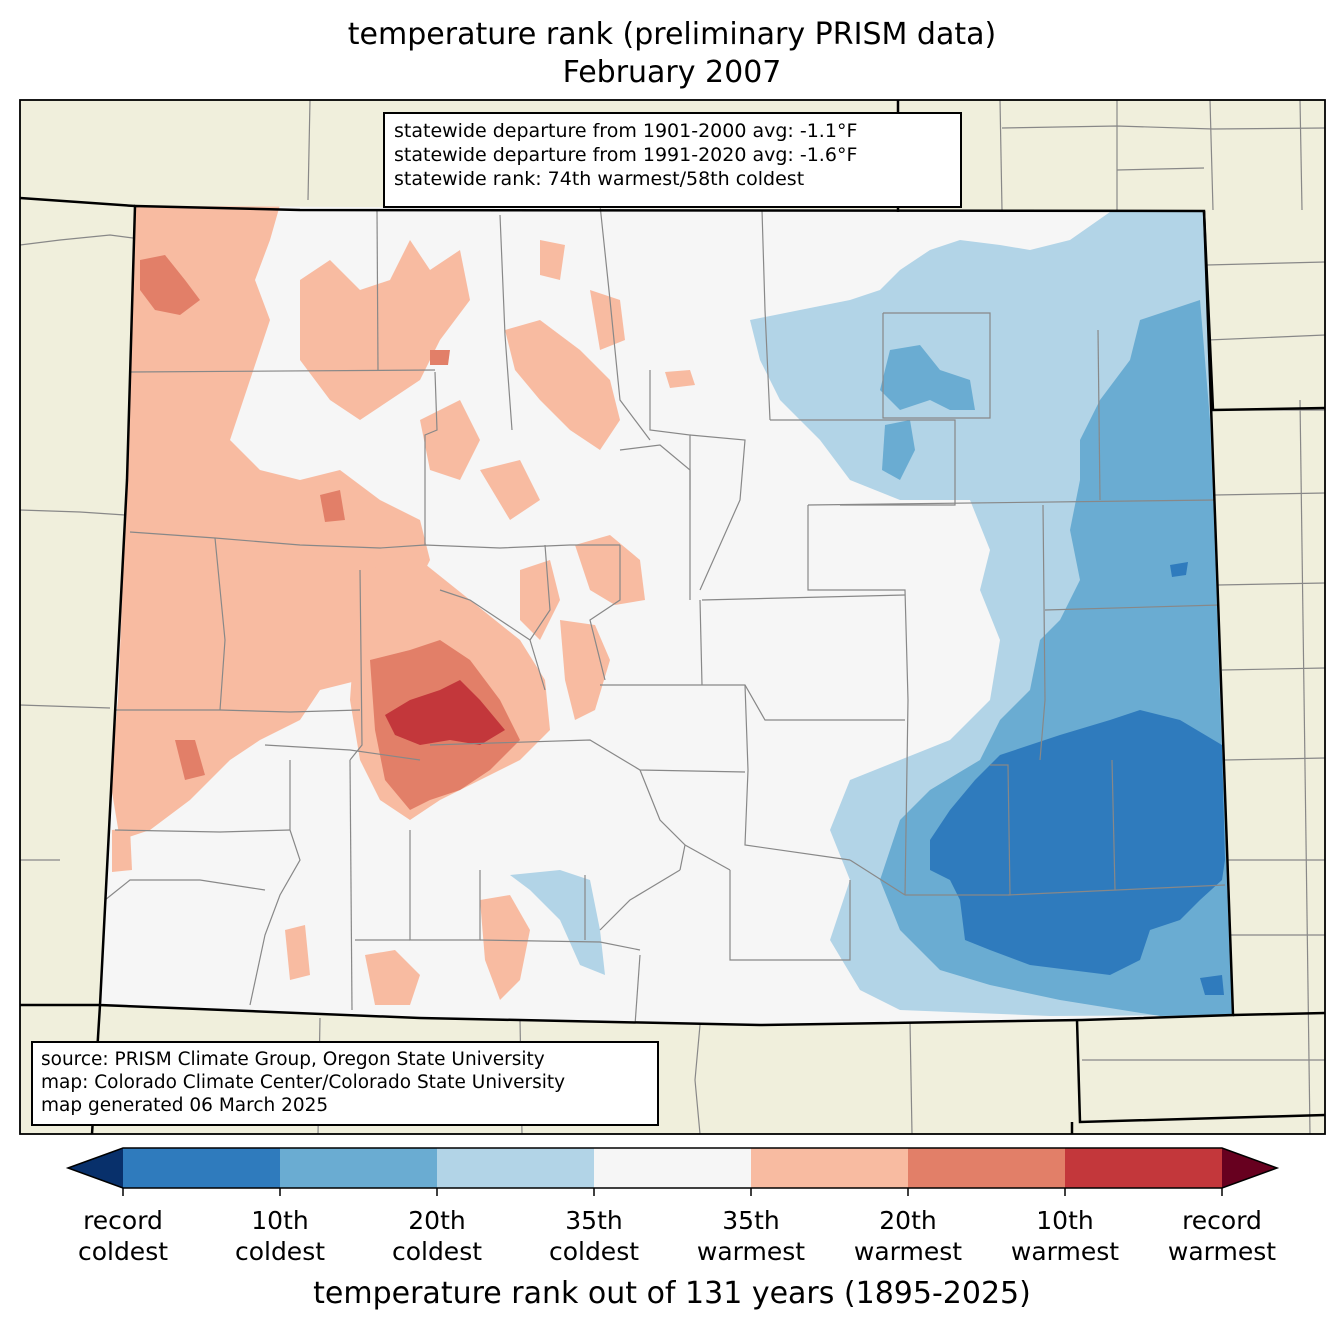 Image resolution: width=1344 pixels, height=1332 pixels. What do you see at coordinates (751, 1236) in the screenshot?
I see `colorbar-tick-label: 35th warmest` at bounding box center [751, 1236].